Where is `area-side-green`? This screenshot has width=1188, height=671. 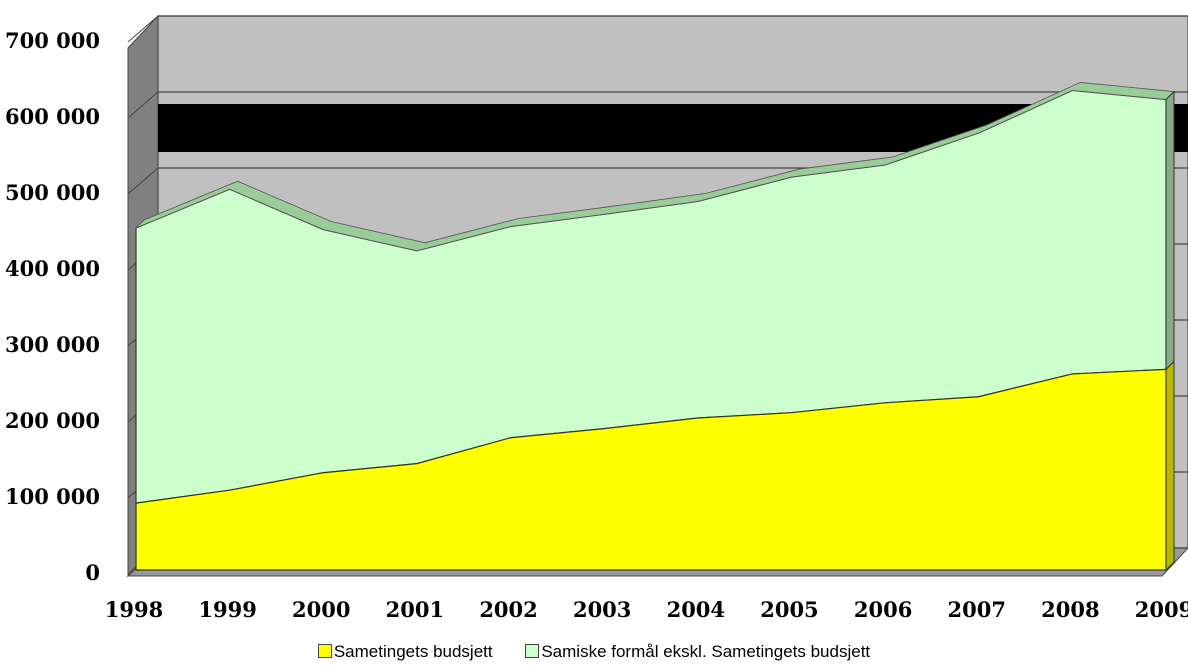
area-side-green is located at coordinates (1170, 230).